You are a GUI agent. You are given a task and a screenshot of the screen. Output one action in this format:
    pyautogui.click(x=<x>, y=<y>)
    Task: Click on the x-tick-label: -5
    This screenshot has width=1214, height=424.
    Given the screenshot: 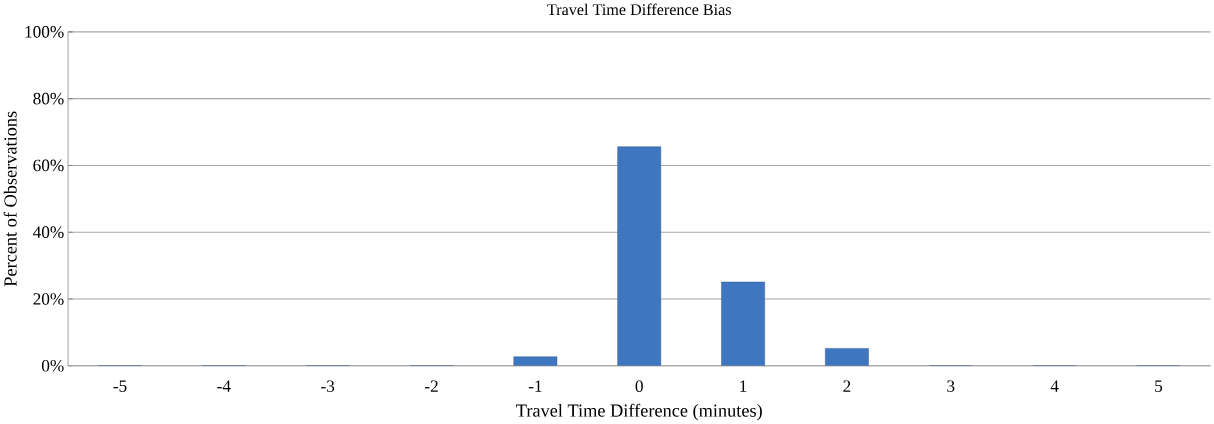 What is the action you would take?
    pyautogui.click(x=120, y=386)
    